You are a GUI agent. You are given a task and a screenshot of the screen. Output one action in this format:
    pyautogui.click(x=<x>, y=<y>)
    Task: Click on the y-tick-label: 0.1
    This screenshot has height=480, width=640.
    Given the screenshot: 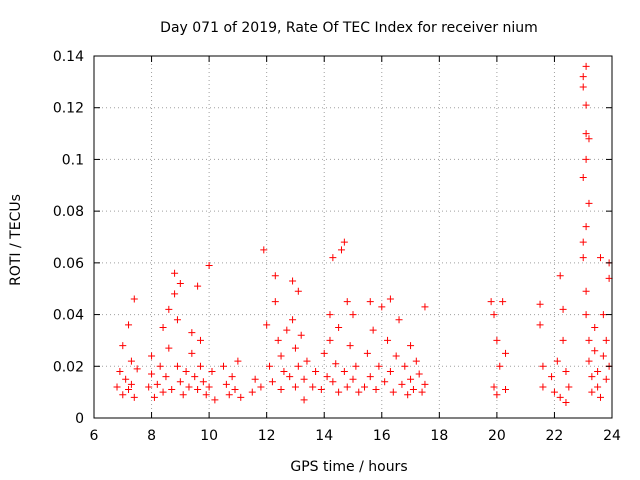 What is the action you would take?
    pyautogui.click(x=73, y=160)
    